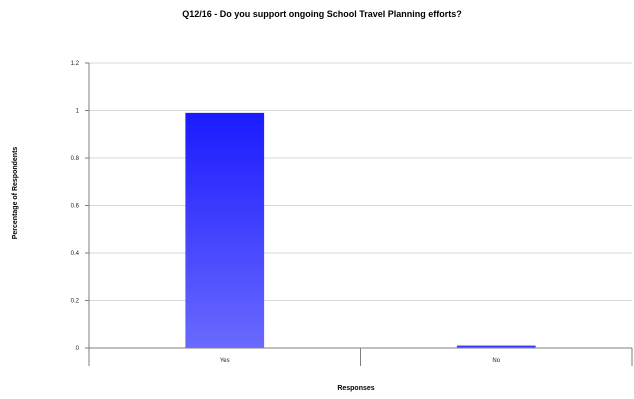  What do you see at coordinates (225, 230) in the screenshot?
I see `bar-yes` at bounding box center [225, 230].